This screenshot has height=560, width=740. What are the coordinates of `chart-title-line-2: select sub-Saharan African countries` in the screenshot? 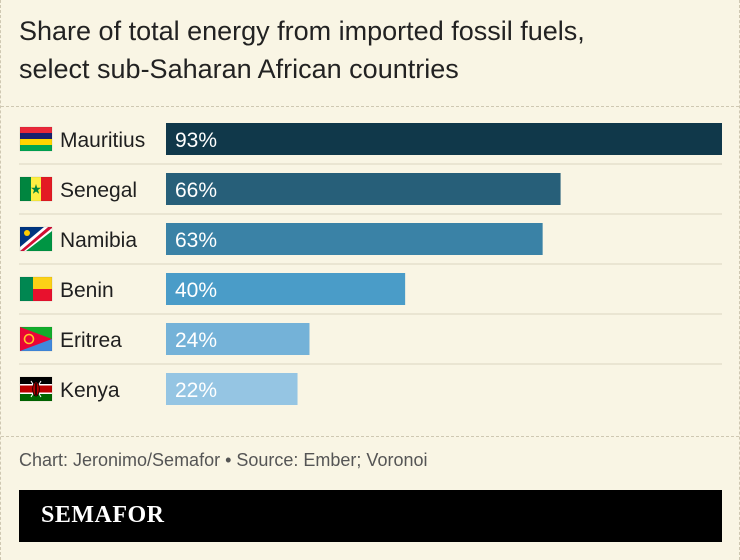 It's located at (239, 69).